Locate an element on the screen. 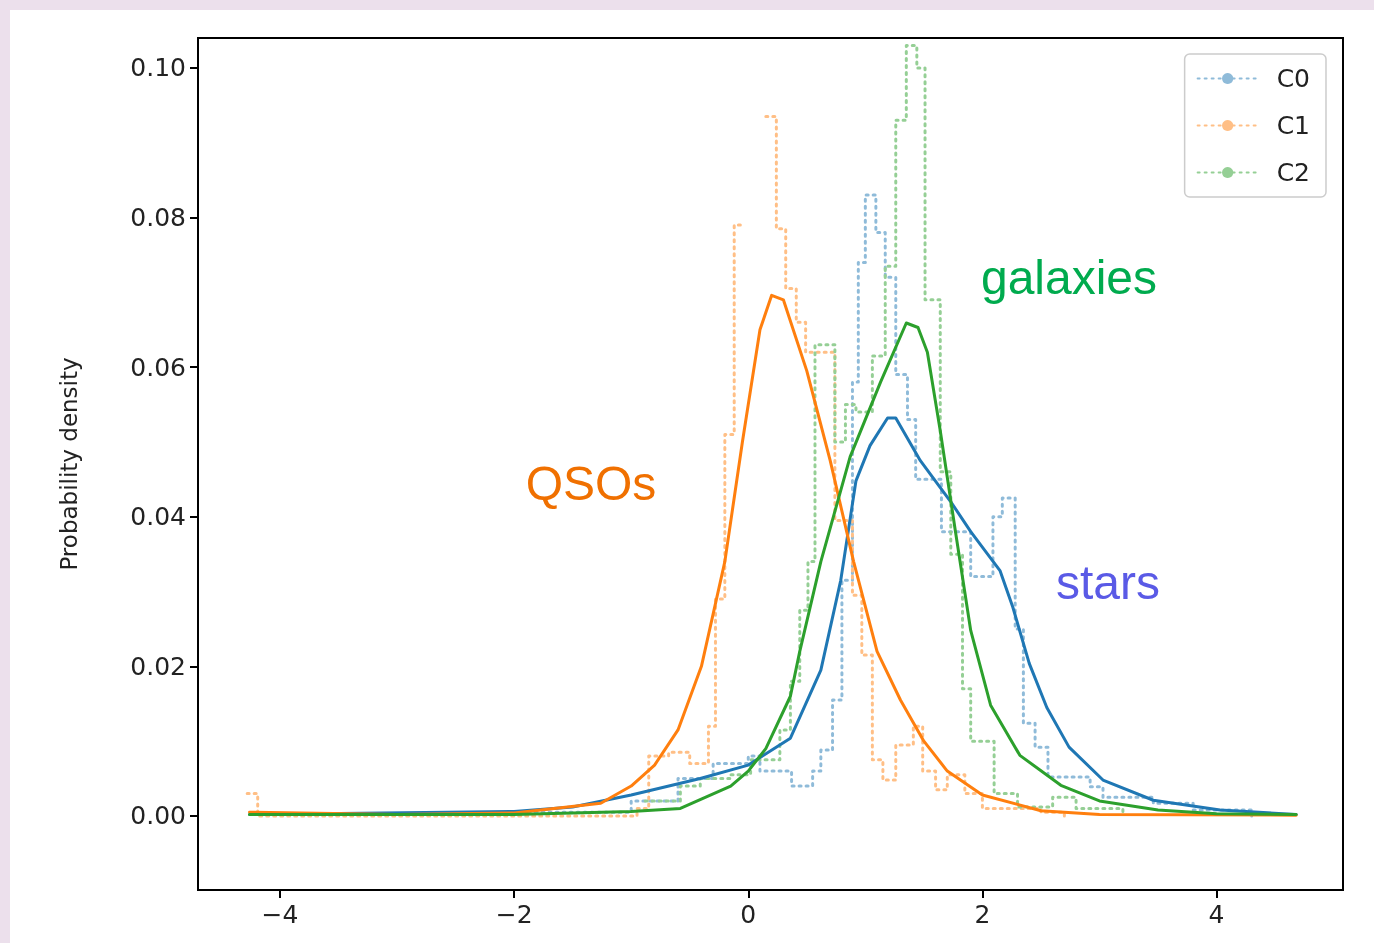  y-tick-label: 0.06 is located at coordinates (158, 367).